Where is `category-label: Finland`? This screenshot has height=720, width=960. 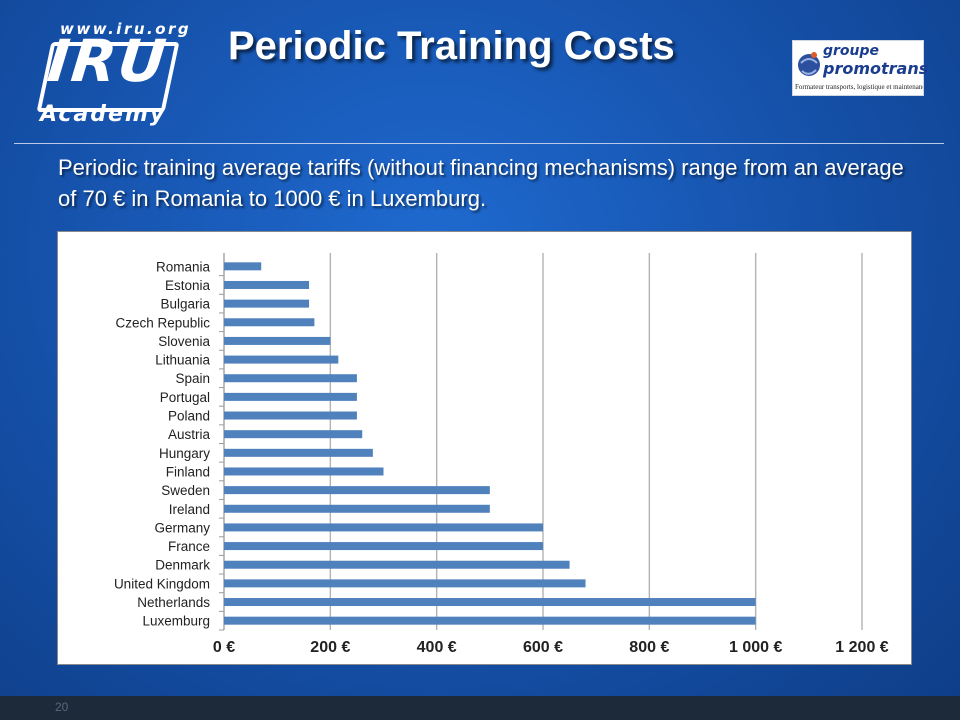
category-label: Finland is located at coordinates (188, 471).